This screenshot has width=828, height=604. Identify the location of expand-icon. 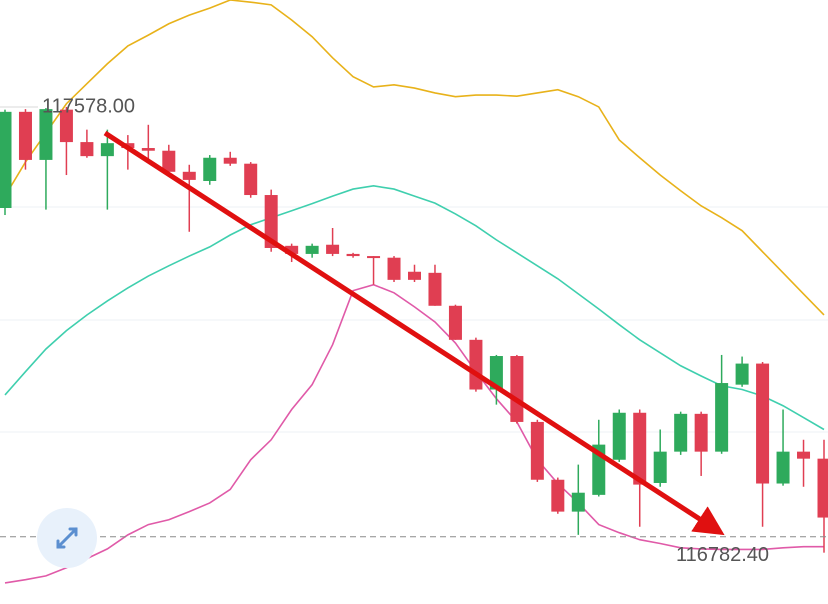
(67, 538).